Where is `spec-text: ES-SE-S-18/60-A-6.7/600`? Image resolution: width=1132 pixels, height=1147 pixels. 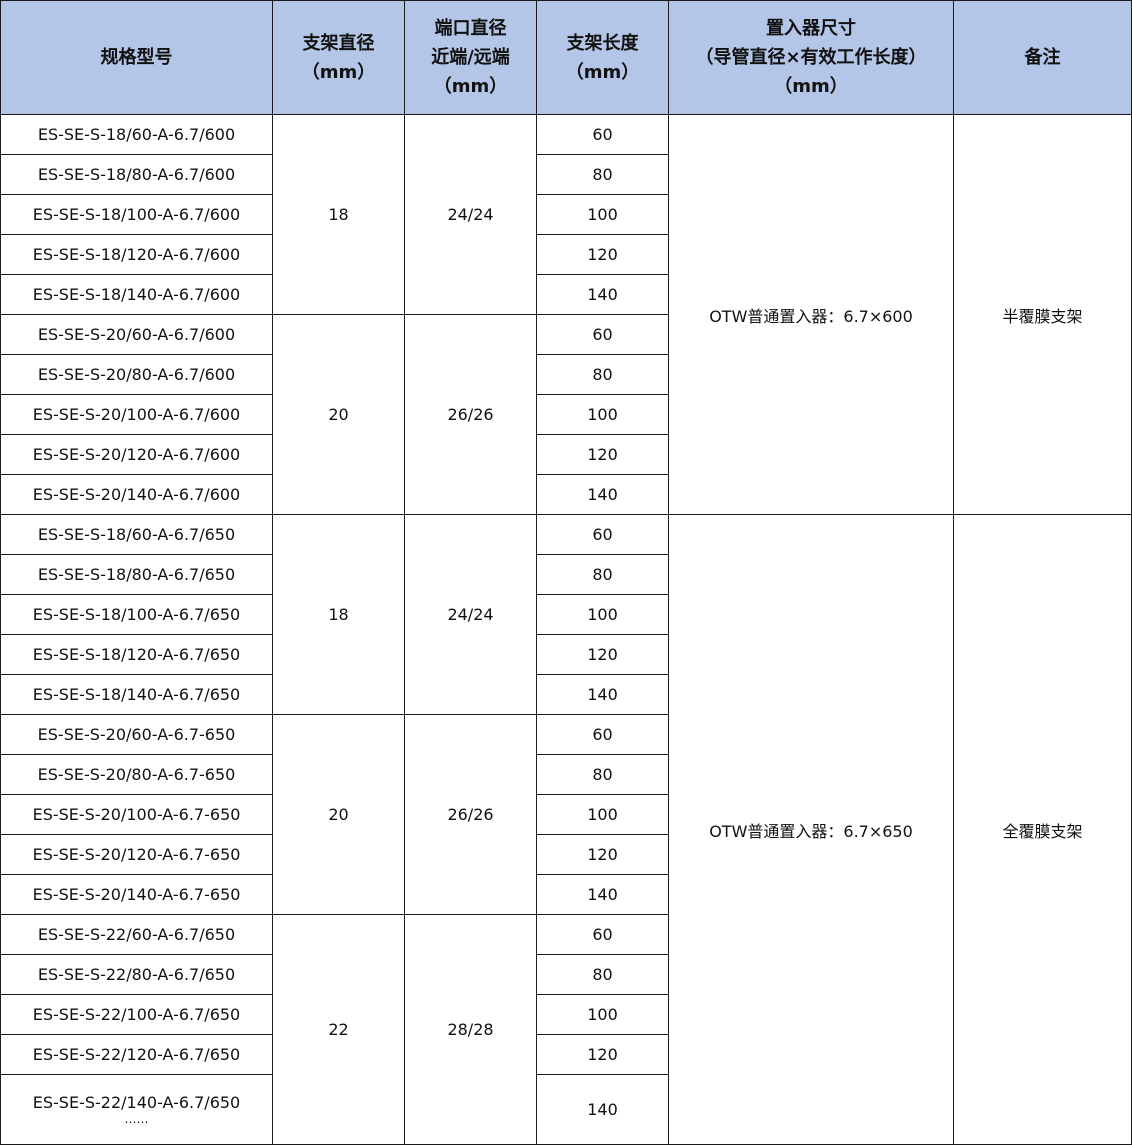
spec-text: ES-SE-S-18/60-A-6.7/600 is located at coordinates (136, 134).